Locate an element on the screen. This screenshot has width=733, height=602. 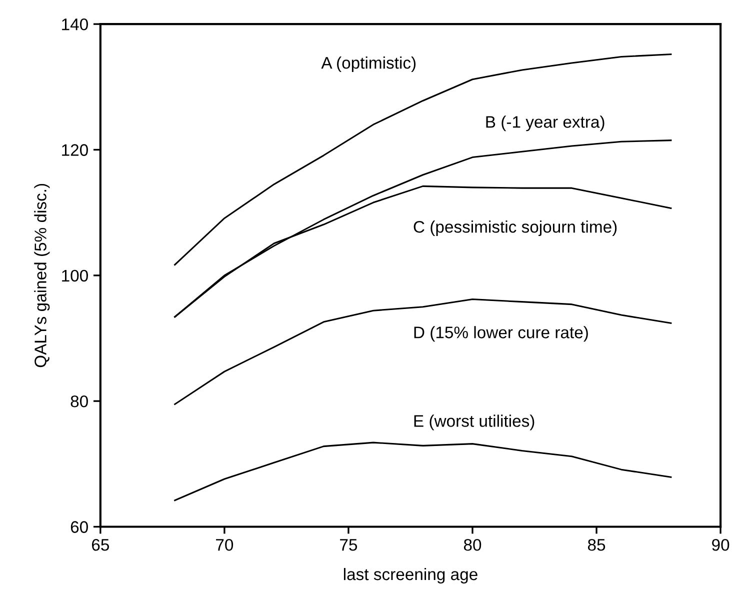
x-tick-label: 65 is located at coordinates (100, 544).